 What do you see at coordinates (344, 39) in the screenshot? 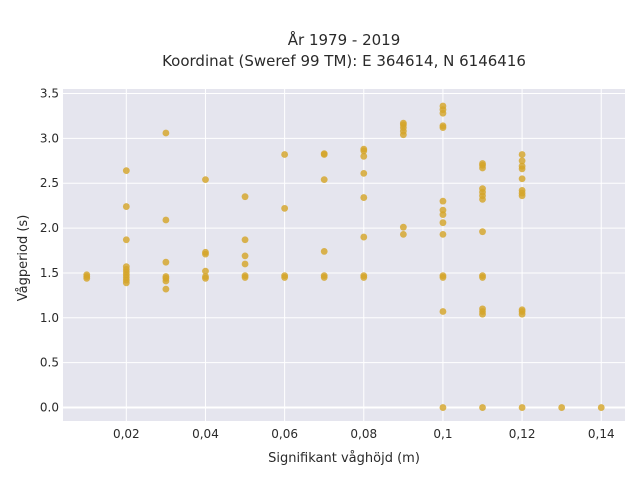
I see `chart-title: År 1979 - 2019` at bounding box center [344, 39].